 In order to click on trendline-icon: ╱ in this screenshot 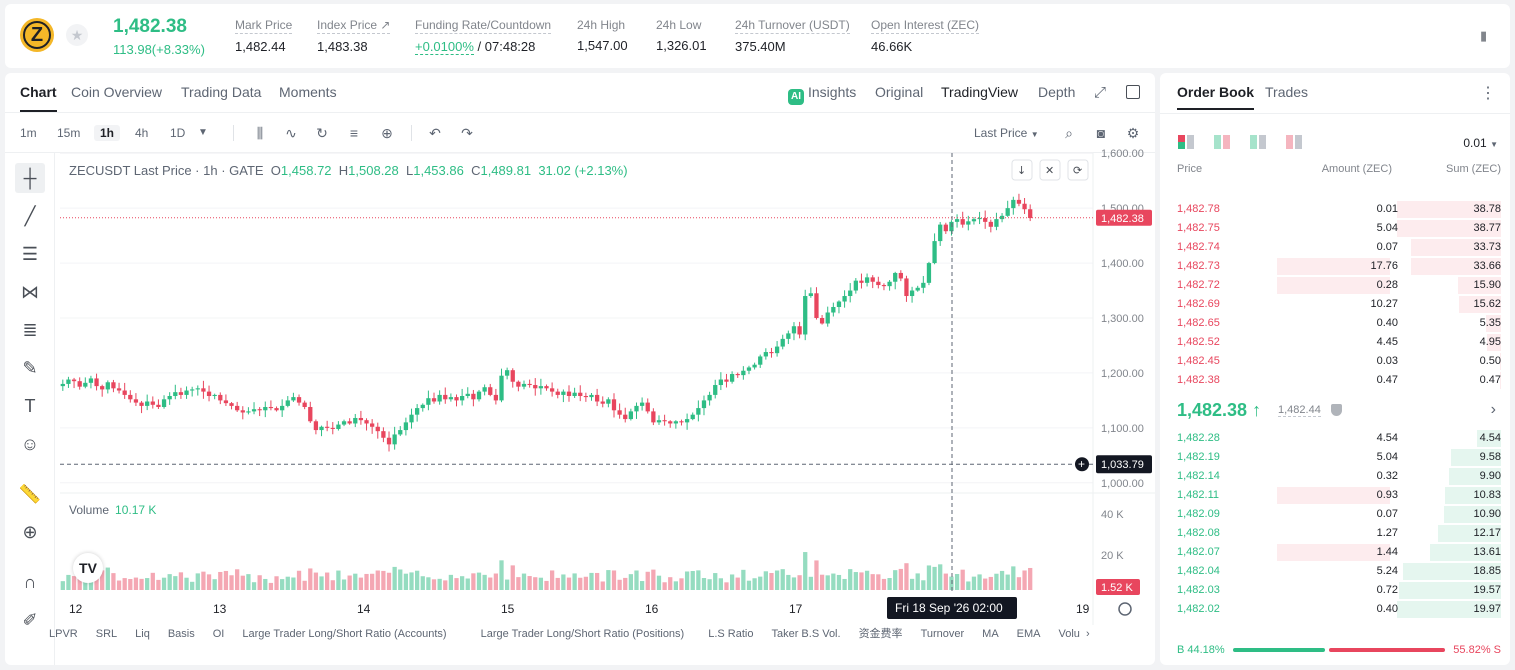, I will do `click(30, 216)`.